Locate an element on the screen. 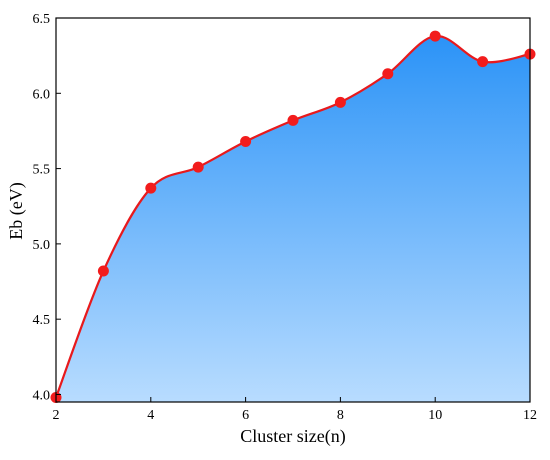 The height and width of the screenshot is (460, 550). x-tick-label: 4 is located at coordinates (150, 415).